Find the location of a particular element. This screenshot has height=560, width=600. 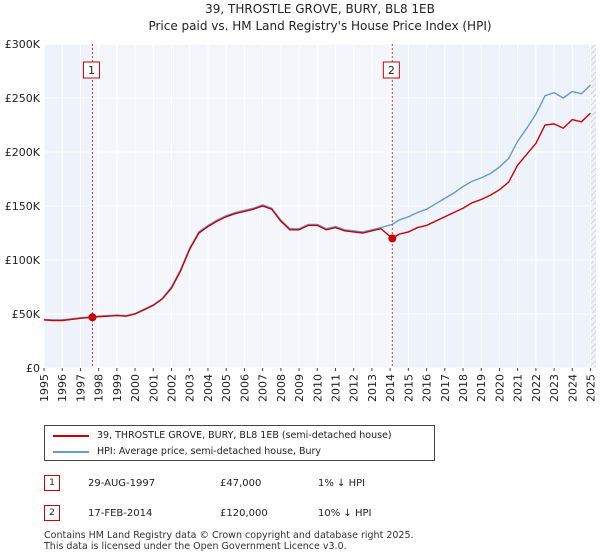

transaction-price: £47,000 is located at coordinates (241, 483).